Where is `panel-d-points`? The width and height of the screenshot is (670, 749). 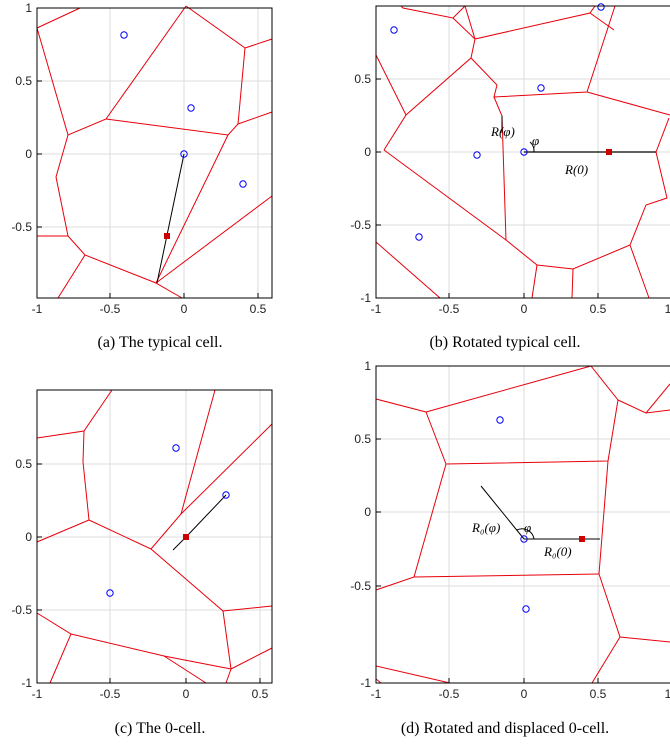
panel-d-points is located at coordinates (513, 514).